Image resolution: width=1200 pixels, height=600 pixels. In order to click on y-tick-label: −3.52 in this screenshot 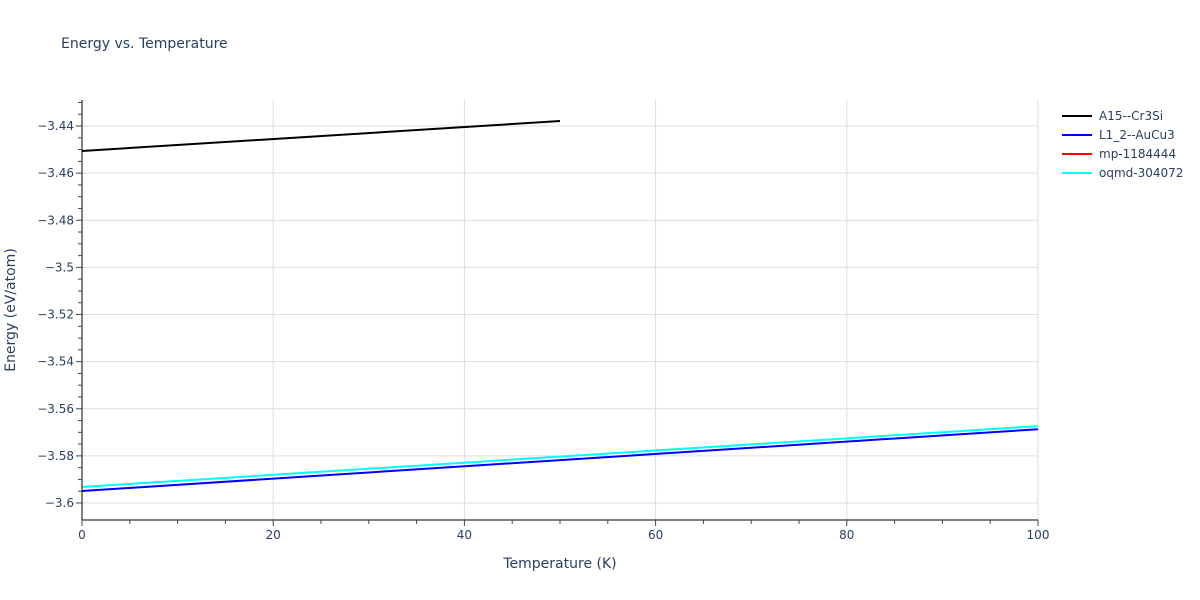, I will do `click(55, 315)`.